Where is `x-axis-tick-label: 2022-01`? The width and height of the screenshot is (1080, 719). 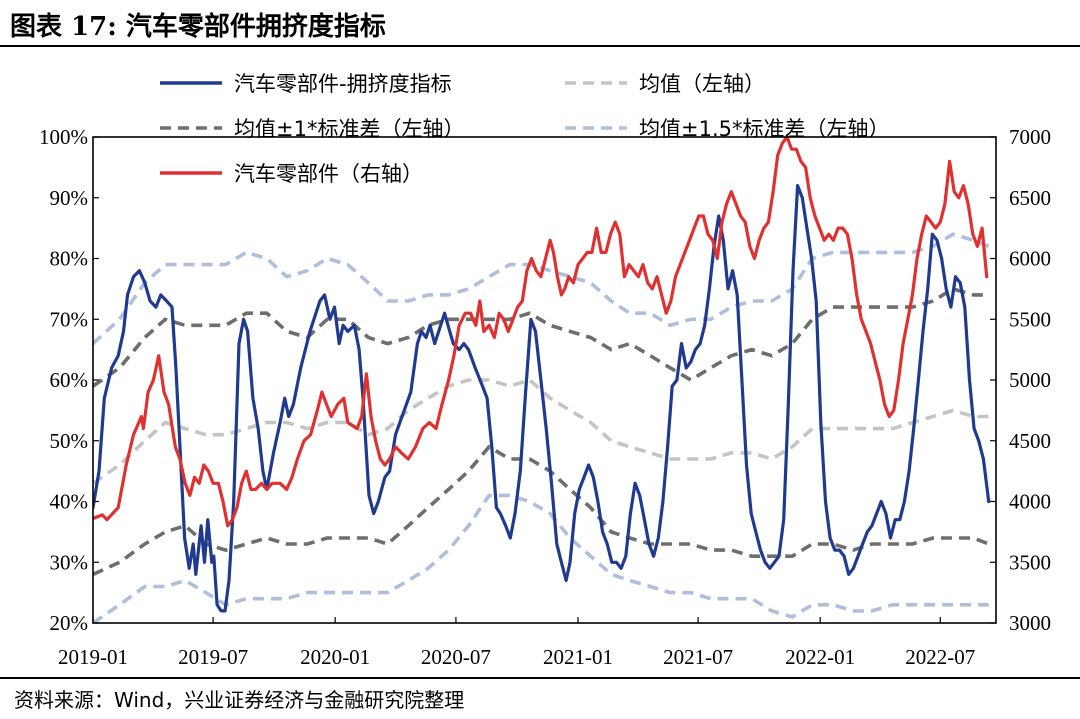
x-axis-tick-label: 2022-01 is located at coordinates (820, 657).